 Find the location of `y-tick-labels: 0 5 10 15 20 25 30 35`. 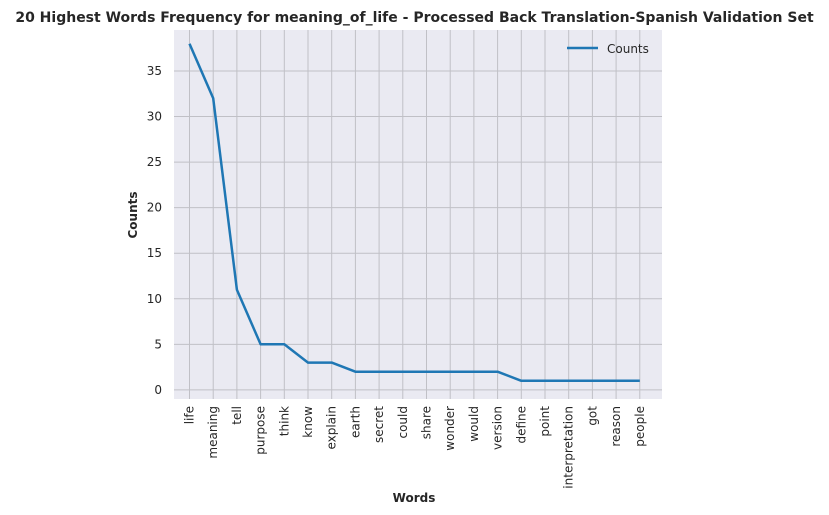

y-tick-labels: 0 5 10 15 20 25 30 35 is located at coordinates (154, 230).